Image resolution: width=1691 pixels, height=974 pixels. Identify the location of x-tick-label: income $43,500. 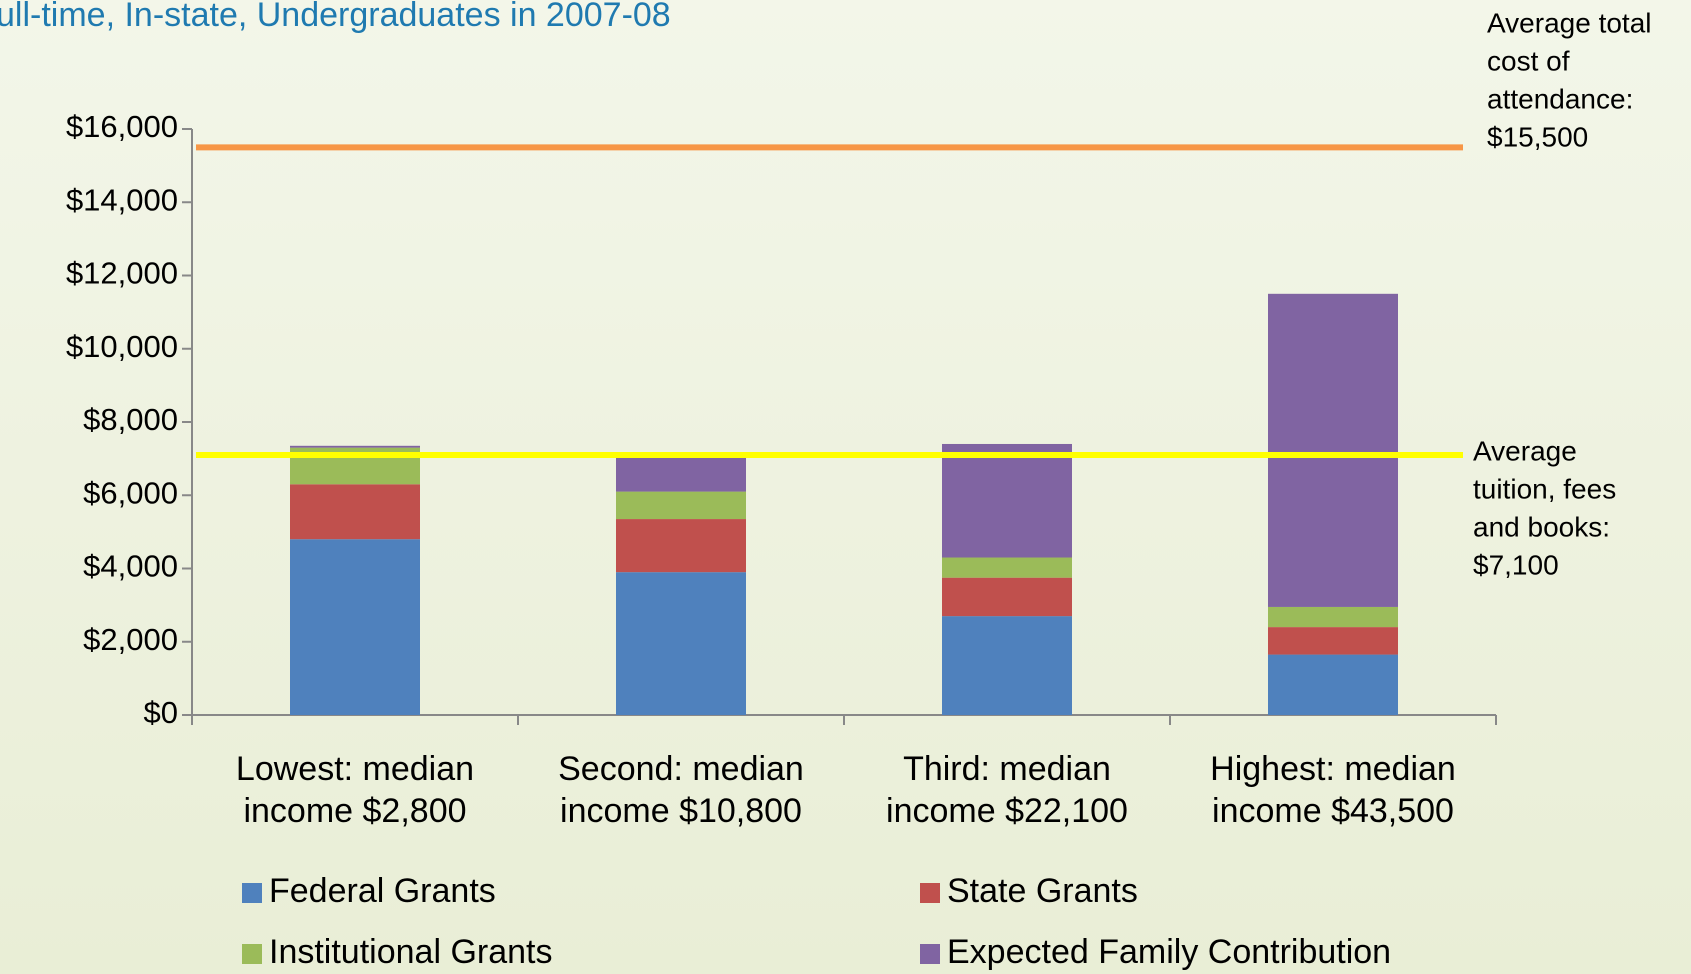
(1333, 811).